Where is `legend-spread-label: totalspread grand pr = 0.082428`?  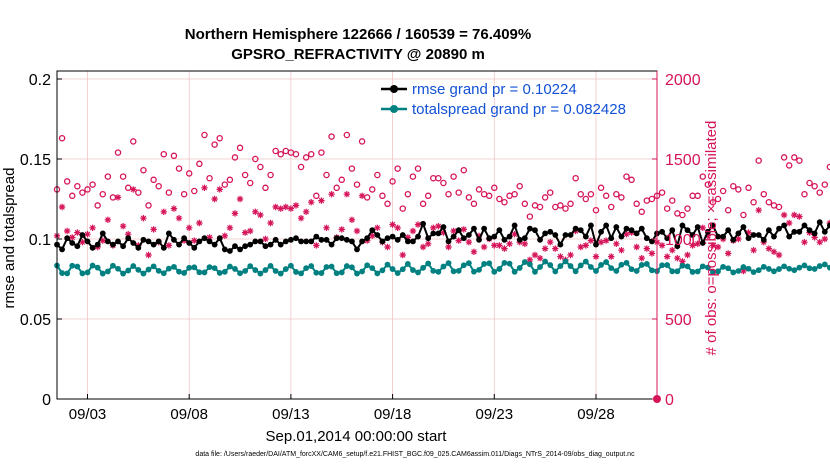
legend-spread-label: totalspread grand pr = 0.082428 is located at coordinates (519, 109).